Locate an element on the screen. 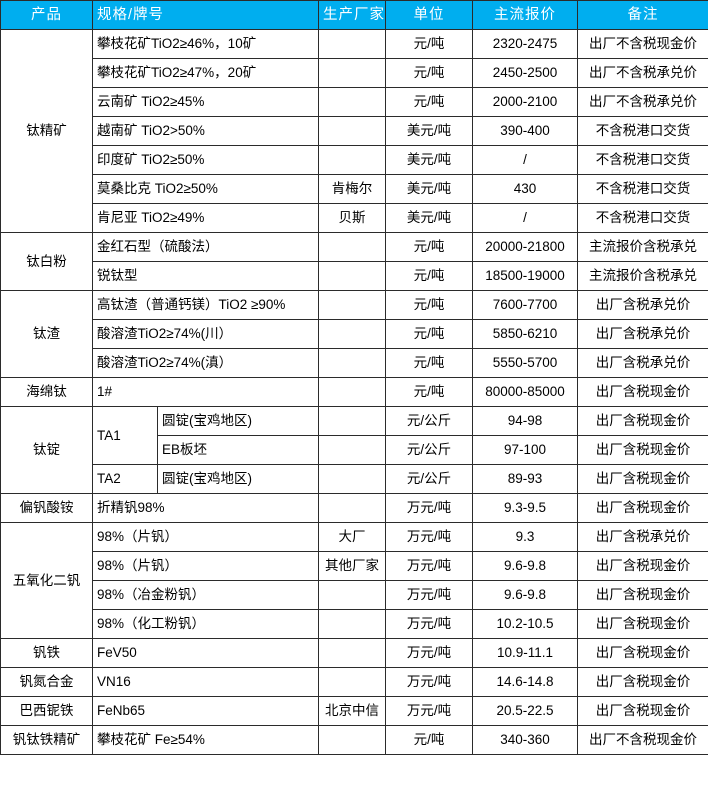 This screenshot has height=806, width=708. header-row: 产品 规格/牌号 生产厂家 单位 主流报价 备注 is located at coordinates (354, 15).